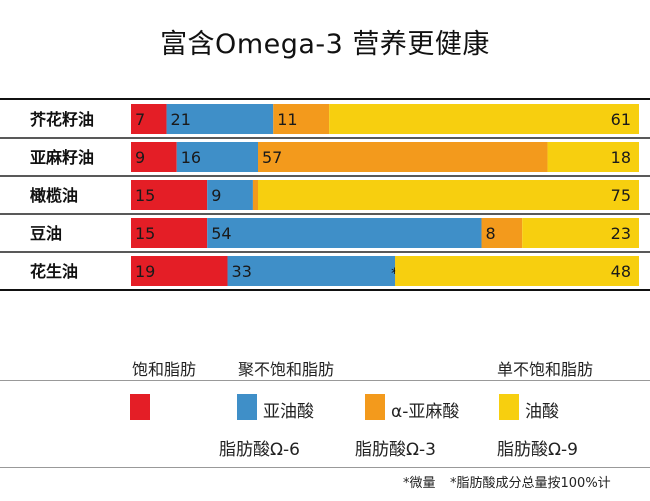 Image resolution: width=650 pixels, height=501 pixels. What do you see at coordinates (537, 450) in the screenshot?
I see `legend-omega9: 脂肪酸Ω-9` at bounding box center [537, 450].